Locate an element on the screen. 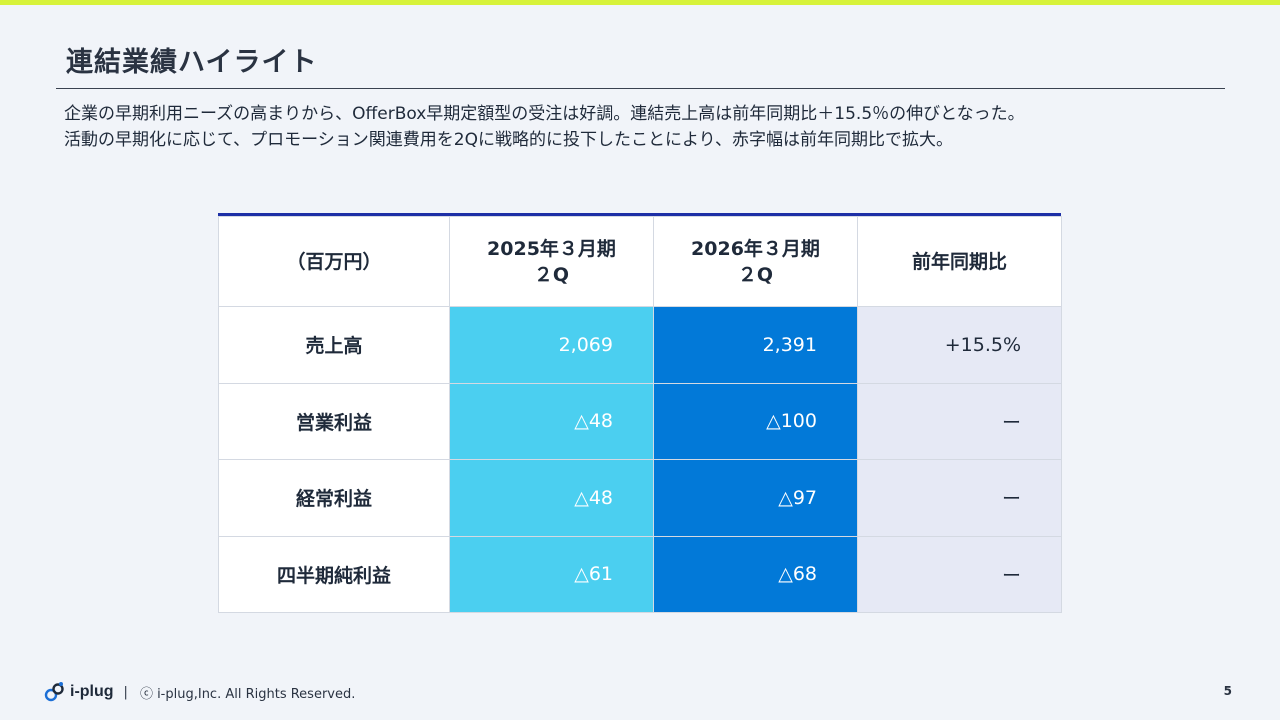  row-label-ordinary-income: 経常利益 is located at coordinates (334, 498).